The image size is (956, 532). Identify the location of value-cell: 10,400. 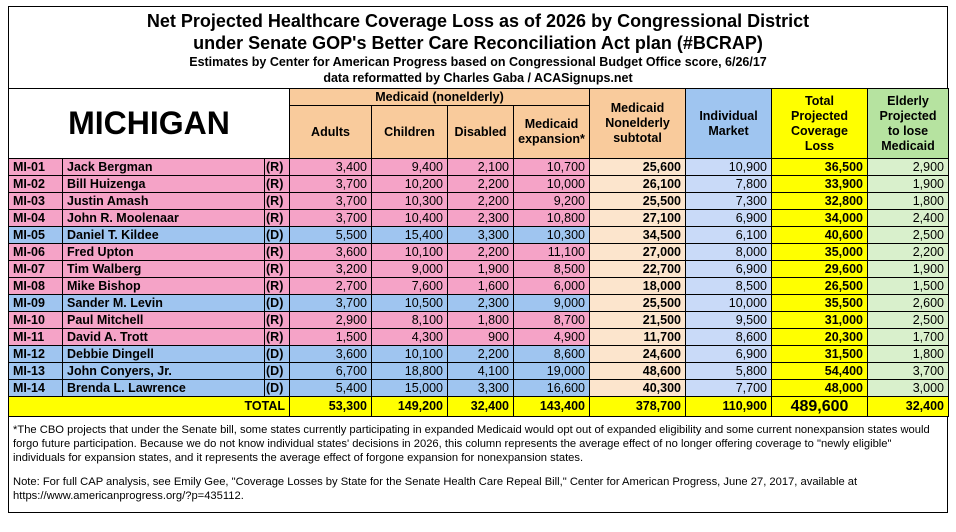
(409, 218).